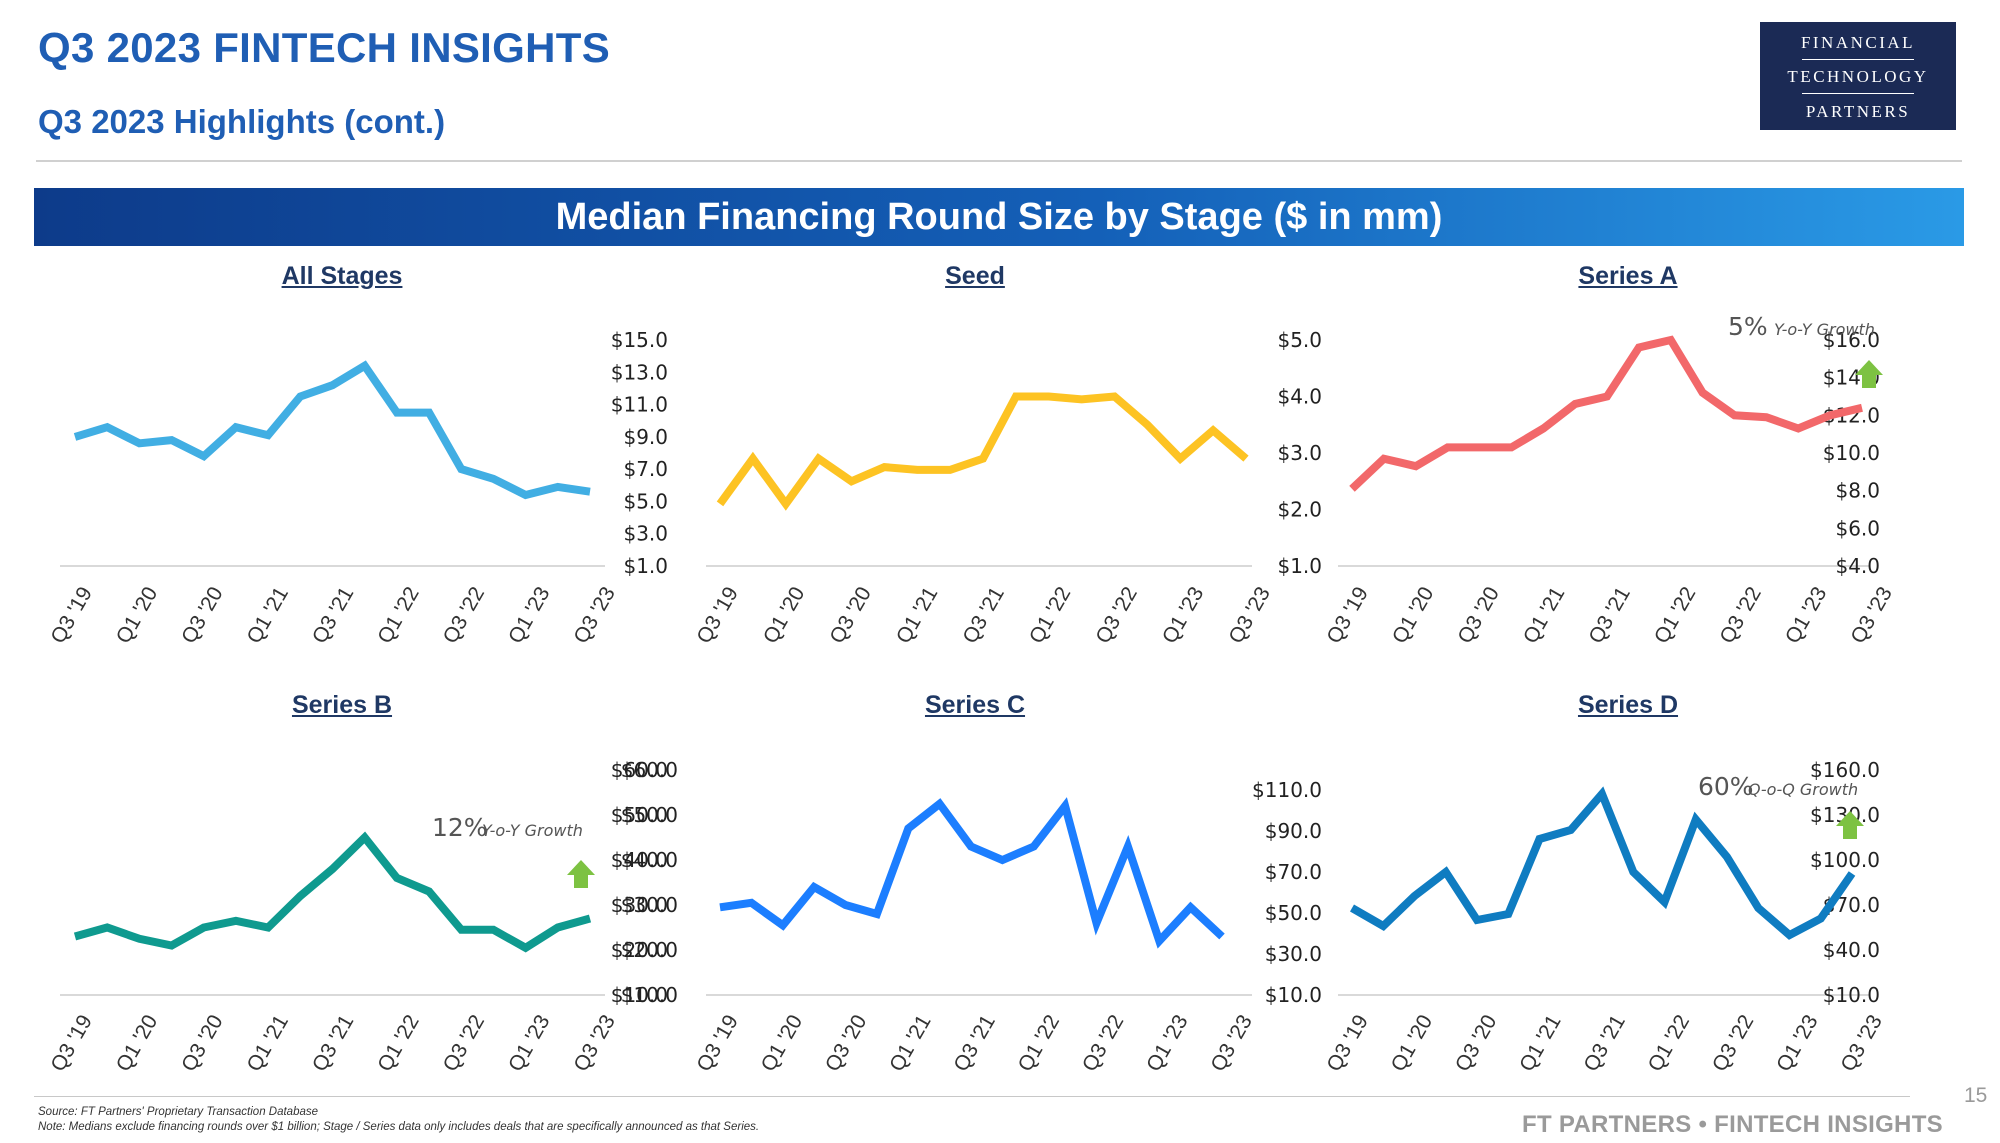 This screenshot has width=2000, height=1143. I want to click on growth-label: Q-o-Q Growth, so click(1803, 789).